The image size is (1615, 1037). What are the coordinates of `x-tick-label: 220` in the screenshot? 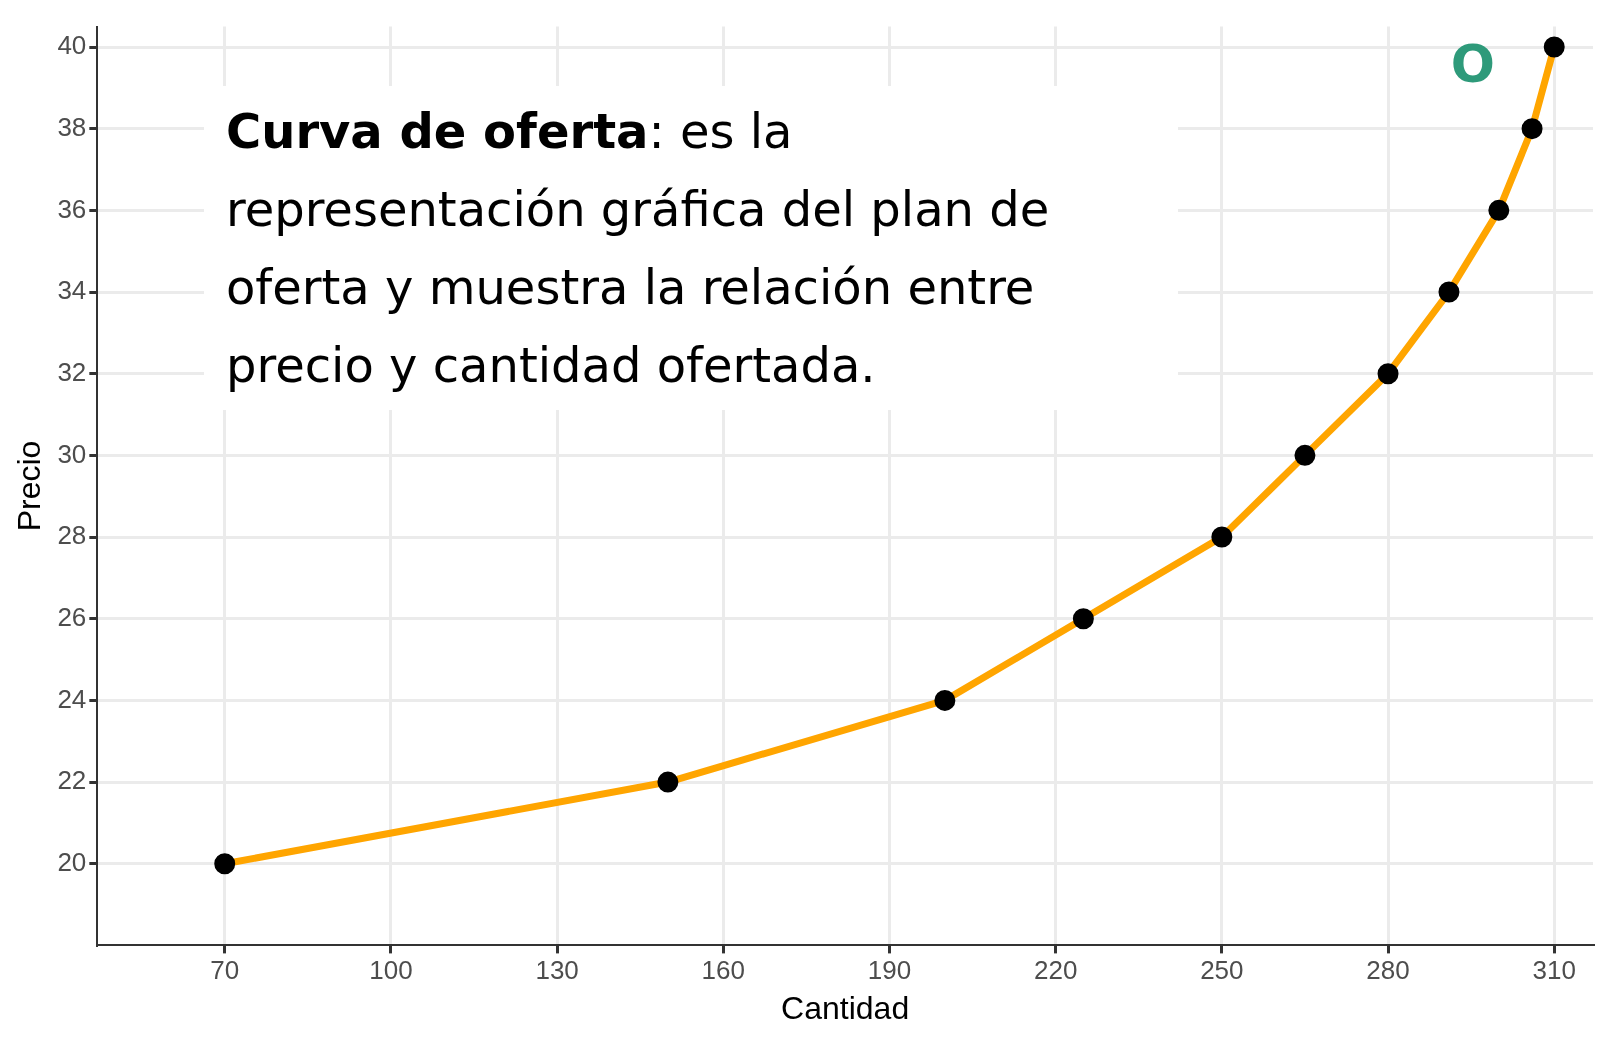 It's located at (1055, 970).